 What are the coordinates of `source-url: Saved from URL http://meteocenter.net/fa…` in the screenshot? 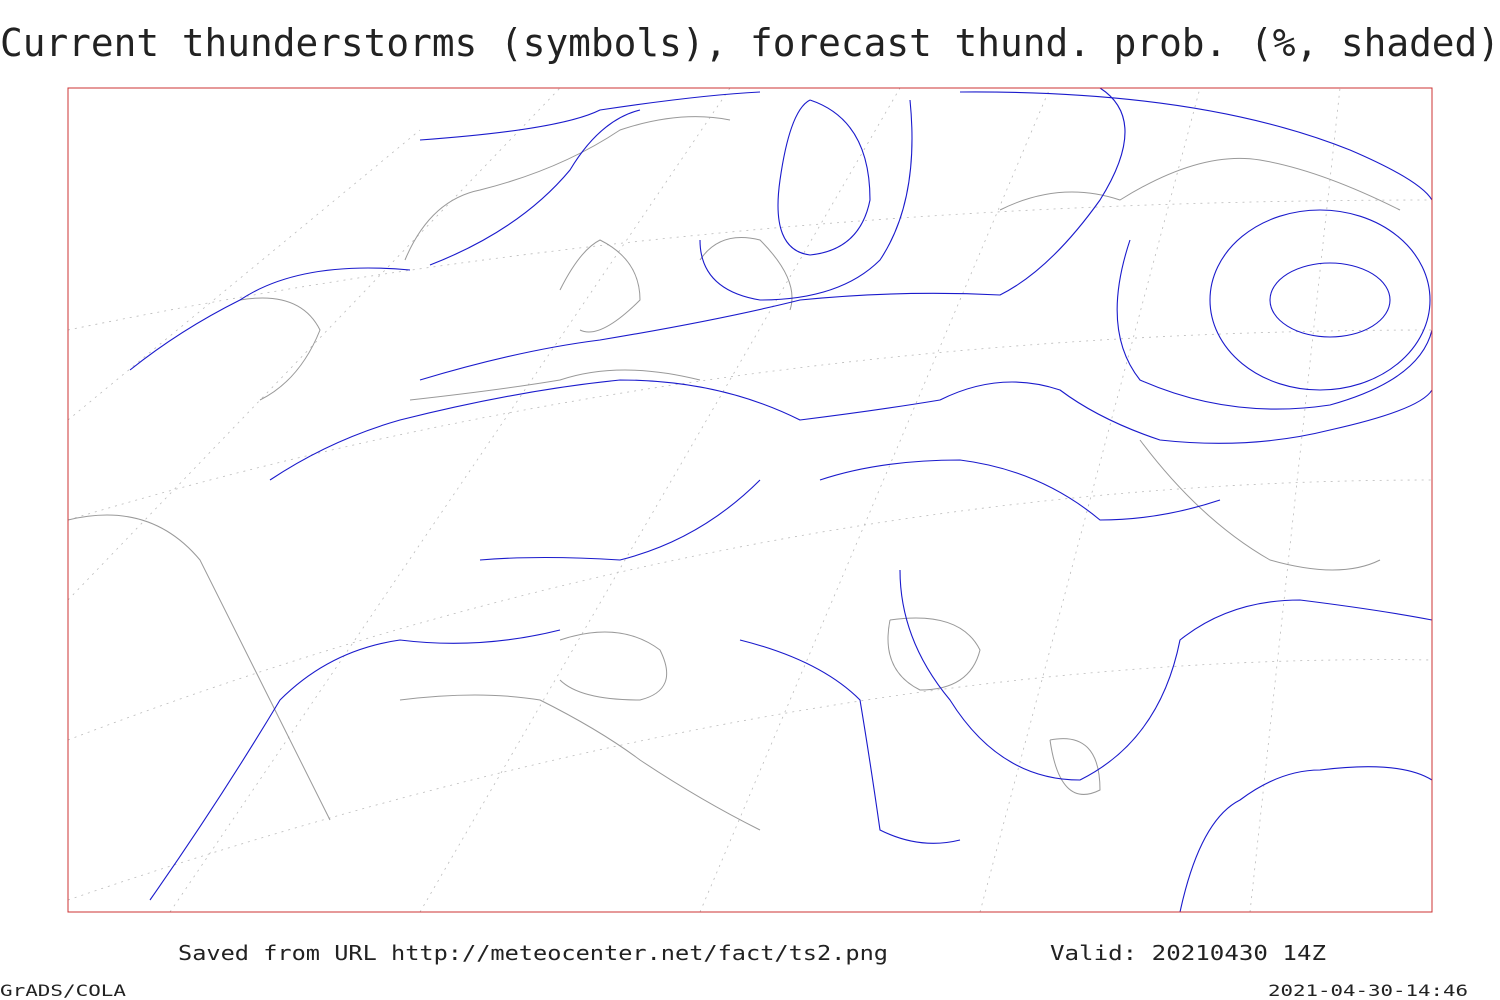 It's located at (533, 953).